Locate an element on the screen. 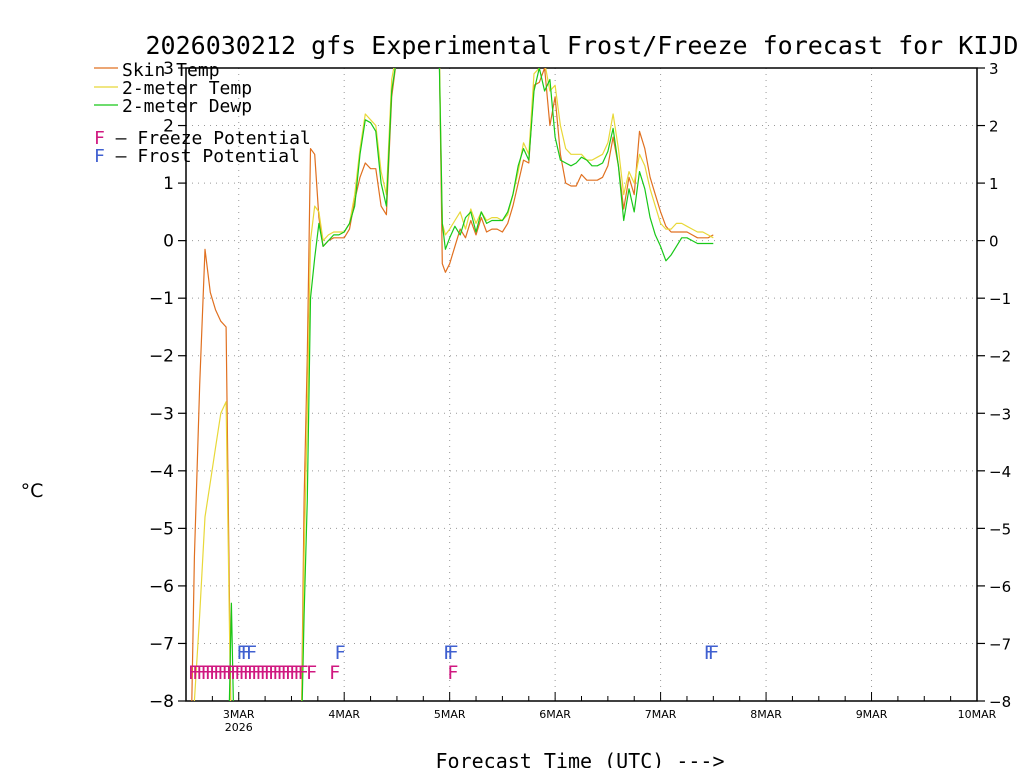 The image size is (1024, 768). y-tick-label-left: −2 is located at coordinates (161, 357).